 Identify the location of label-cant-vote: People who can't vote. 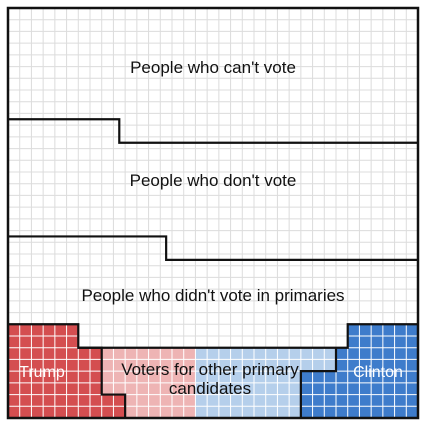
(213, 67).